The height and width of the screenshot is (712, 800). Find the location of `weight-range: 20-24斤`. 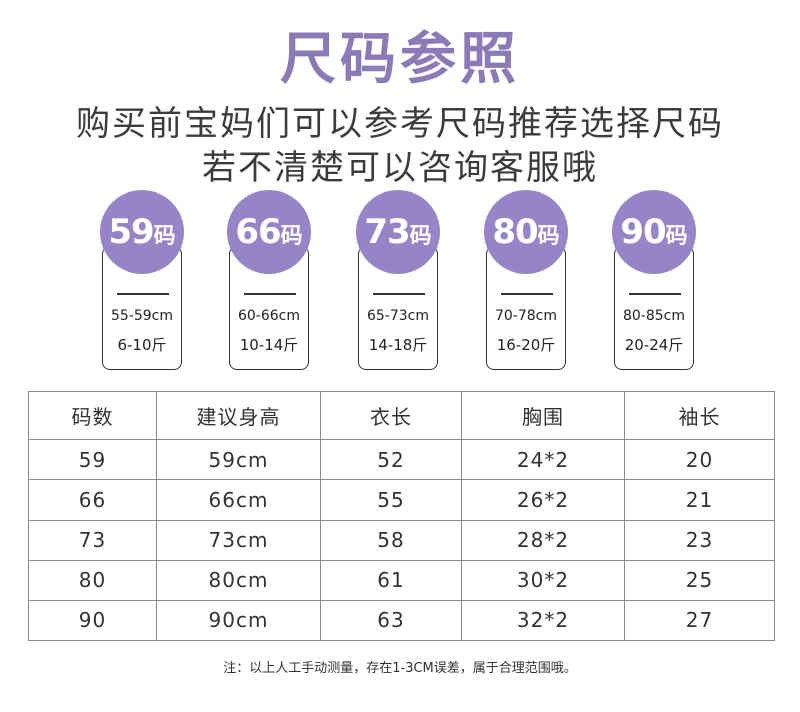

weight-range: 20-24斤 is located at coordinates (654, 345).